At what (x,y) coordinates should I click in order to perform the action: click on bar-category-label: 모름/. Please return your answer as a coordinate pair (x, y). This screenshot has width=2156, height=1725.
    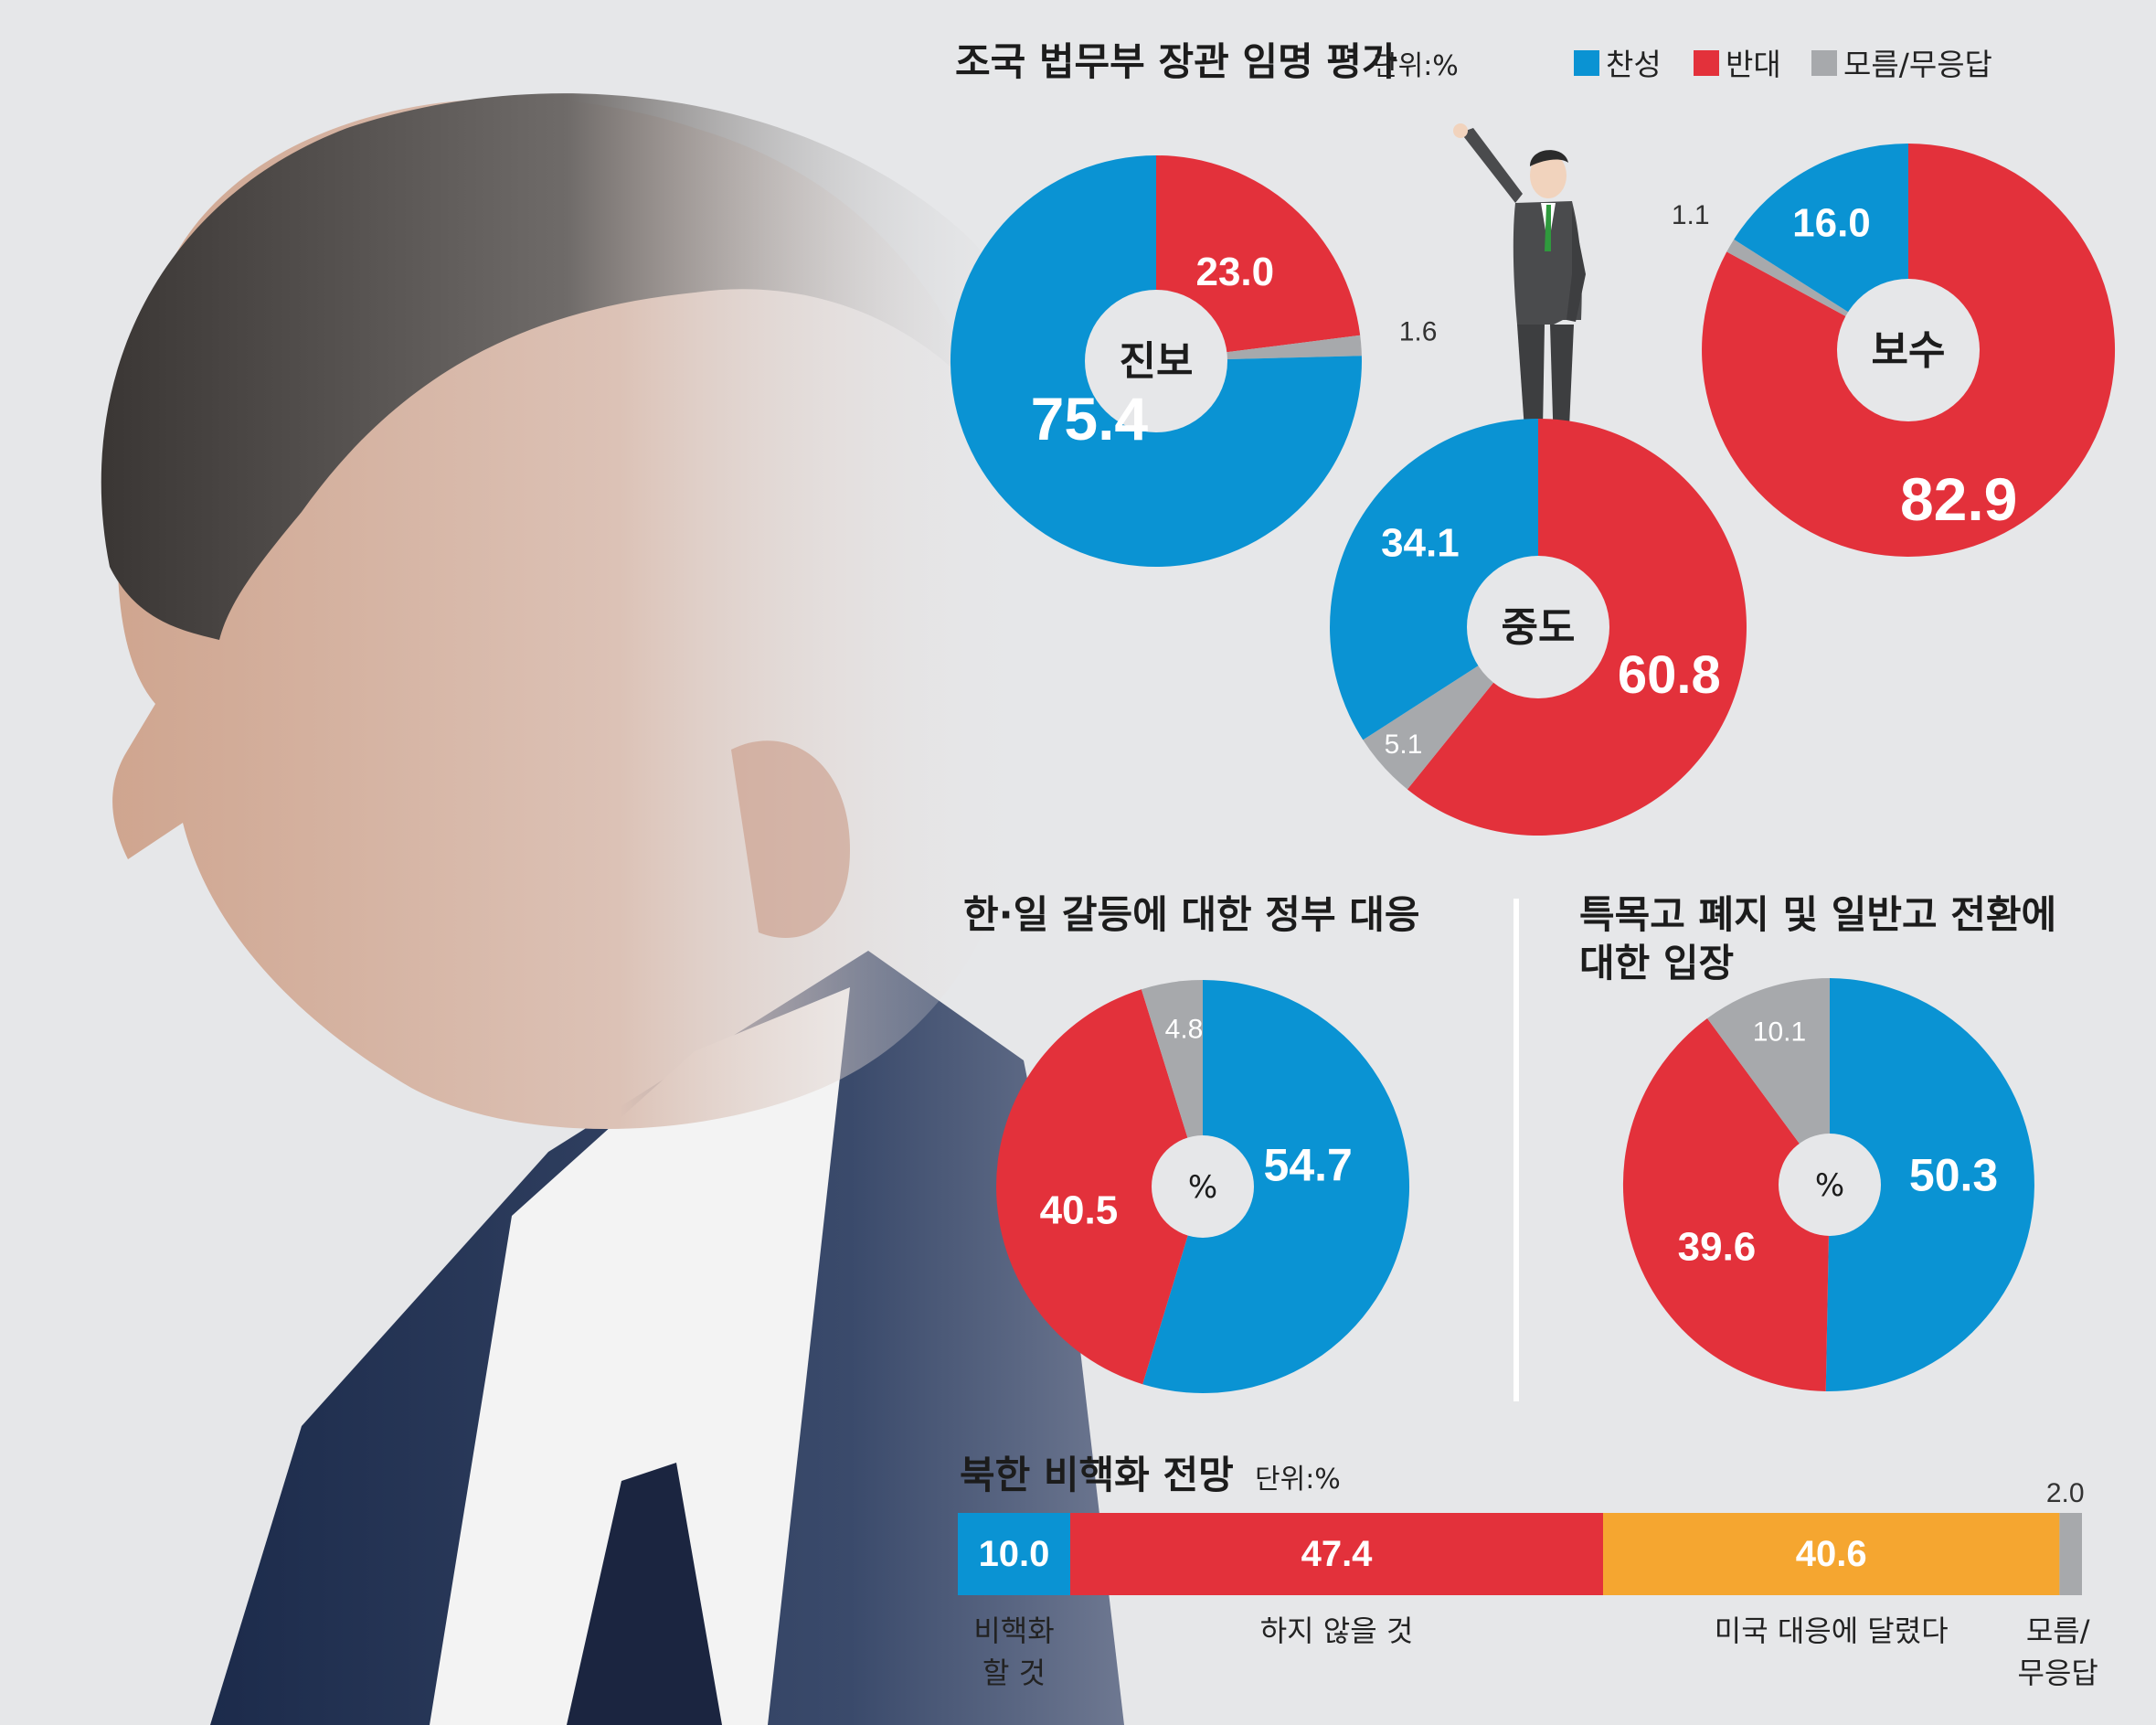
    Looking at the image, I should click on (2058, 1631).